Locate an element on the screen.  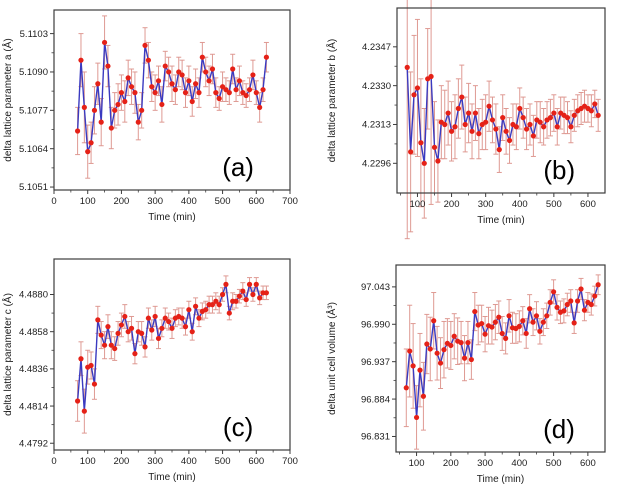
y-axis-label: delta lattice parameter c (Å) is located at coordinates (7, 354).